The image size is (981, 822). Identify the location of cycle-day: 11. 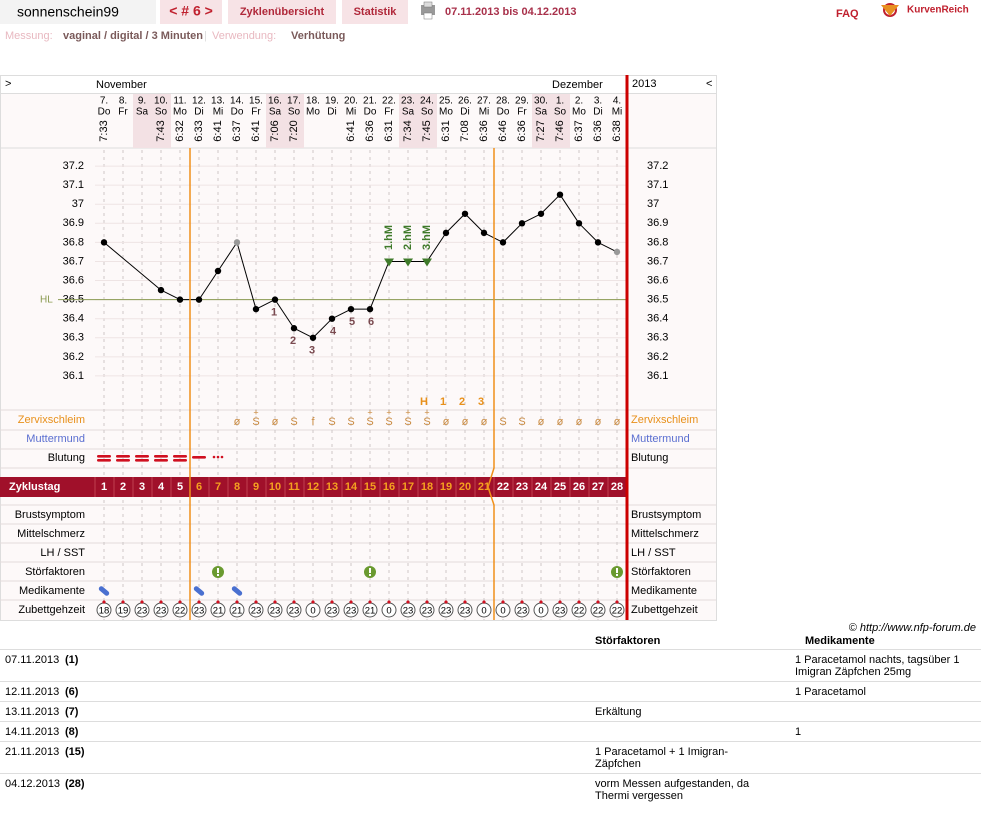
(294, 487).